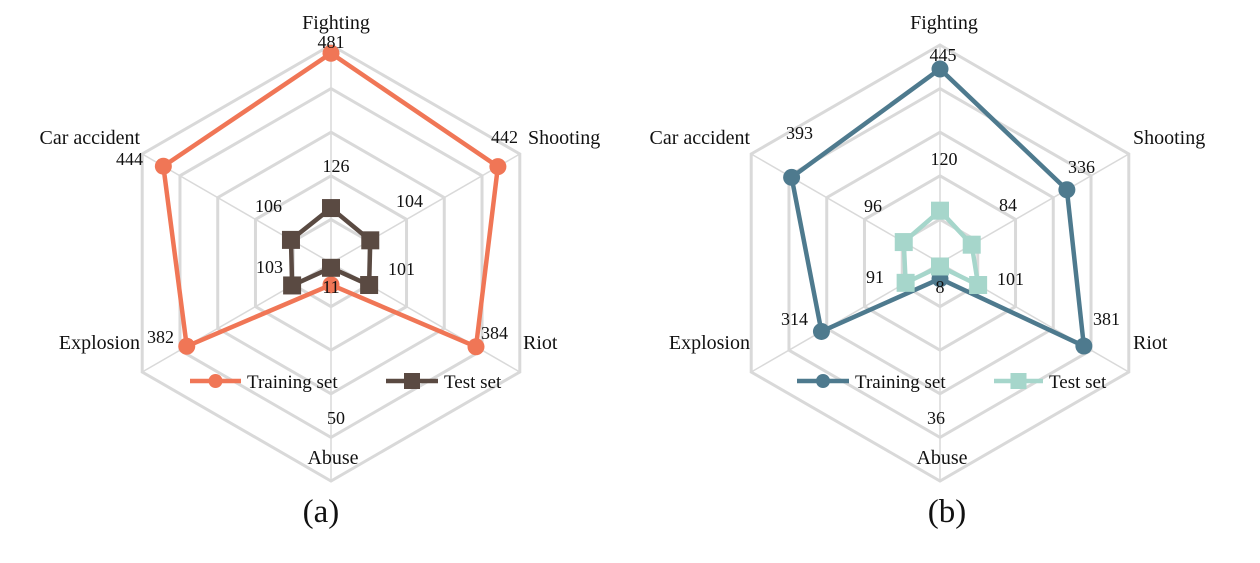 The image size is (1260, 563). I want to click on data-label: 36, so click(936, 418).